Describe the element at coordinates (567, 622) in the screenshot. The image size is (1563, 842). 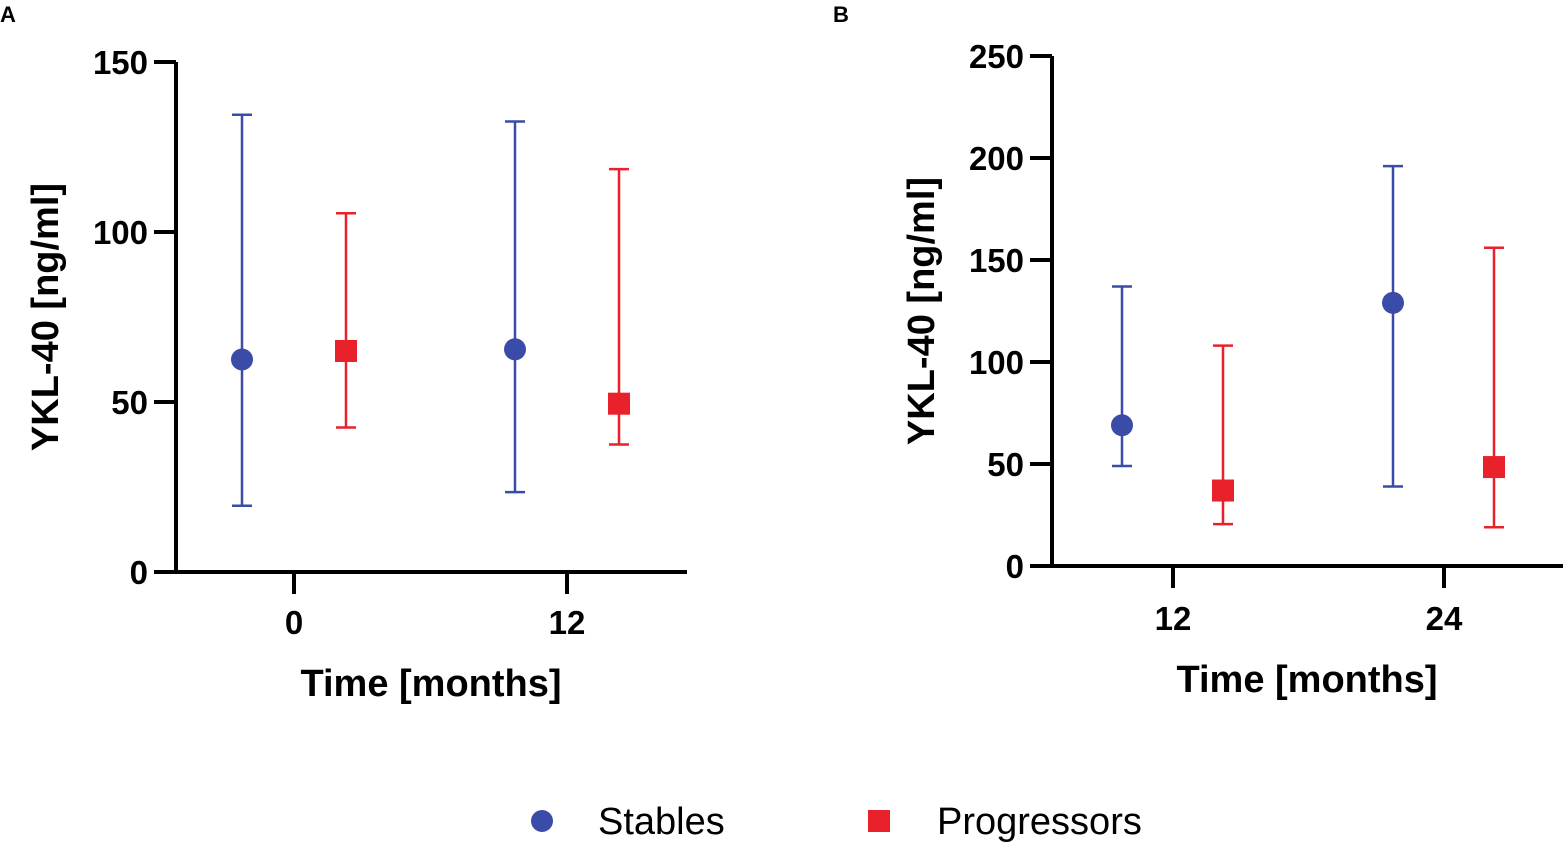
I see `panel-a-x-tick-label: 12` at that location.